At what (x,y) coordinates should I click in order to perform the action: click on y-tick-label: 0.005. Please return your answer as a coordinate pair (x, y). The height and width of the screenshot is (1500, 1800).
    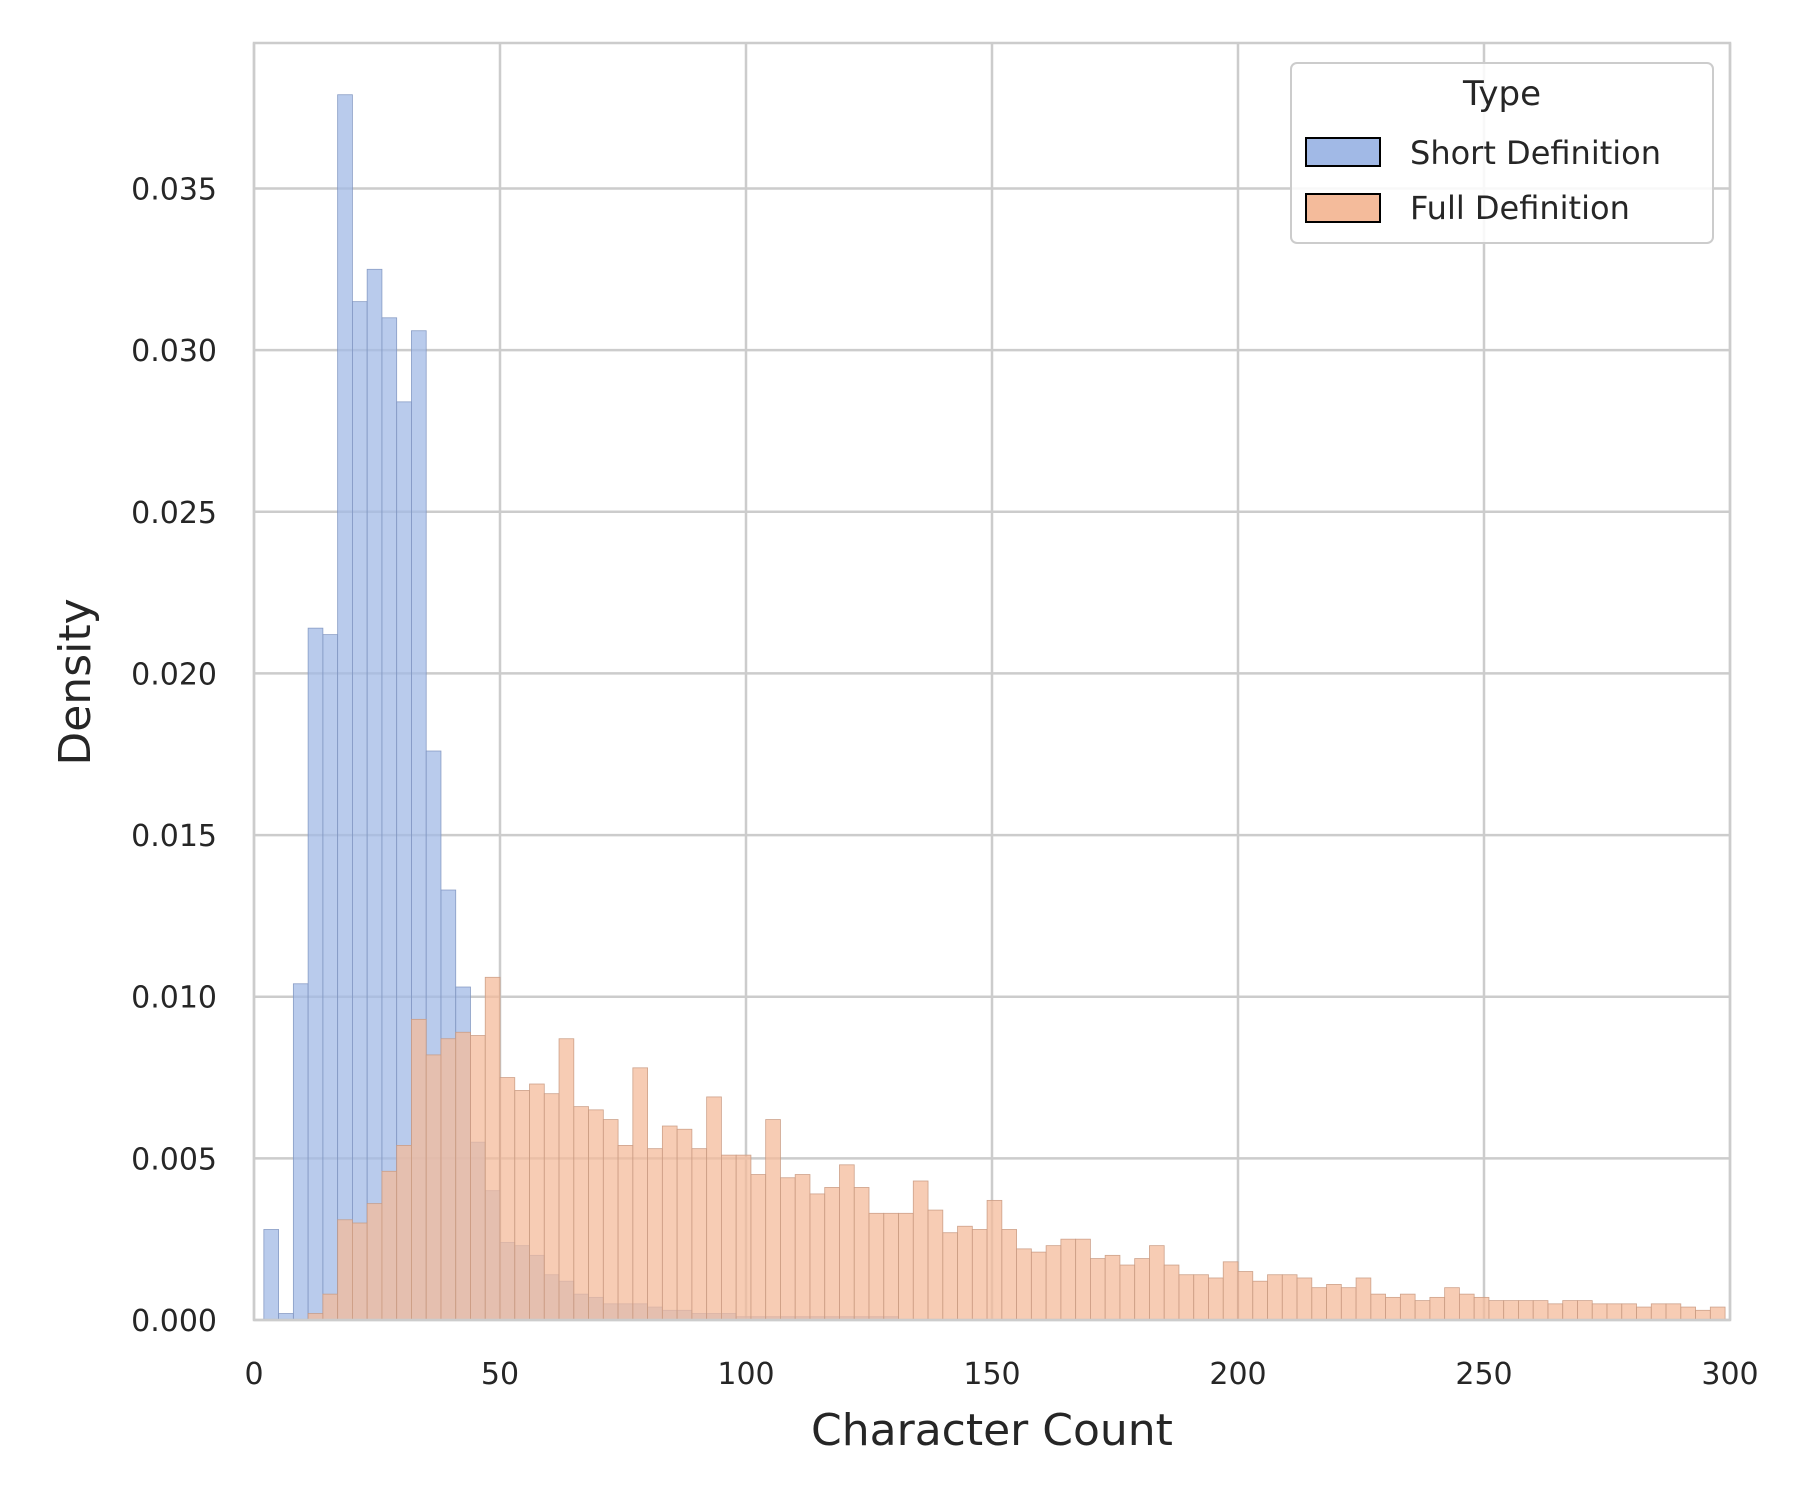
    Looking at the image, I should click on (174, 1159).